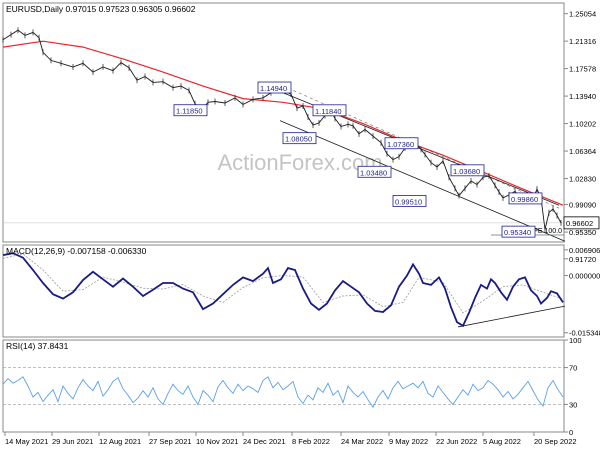 This screenshot has width=600, height=450. Describe the element at coordinates (582, 41) in the screenshot. I see `price-tick-label: 1.21316` at that location.